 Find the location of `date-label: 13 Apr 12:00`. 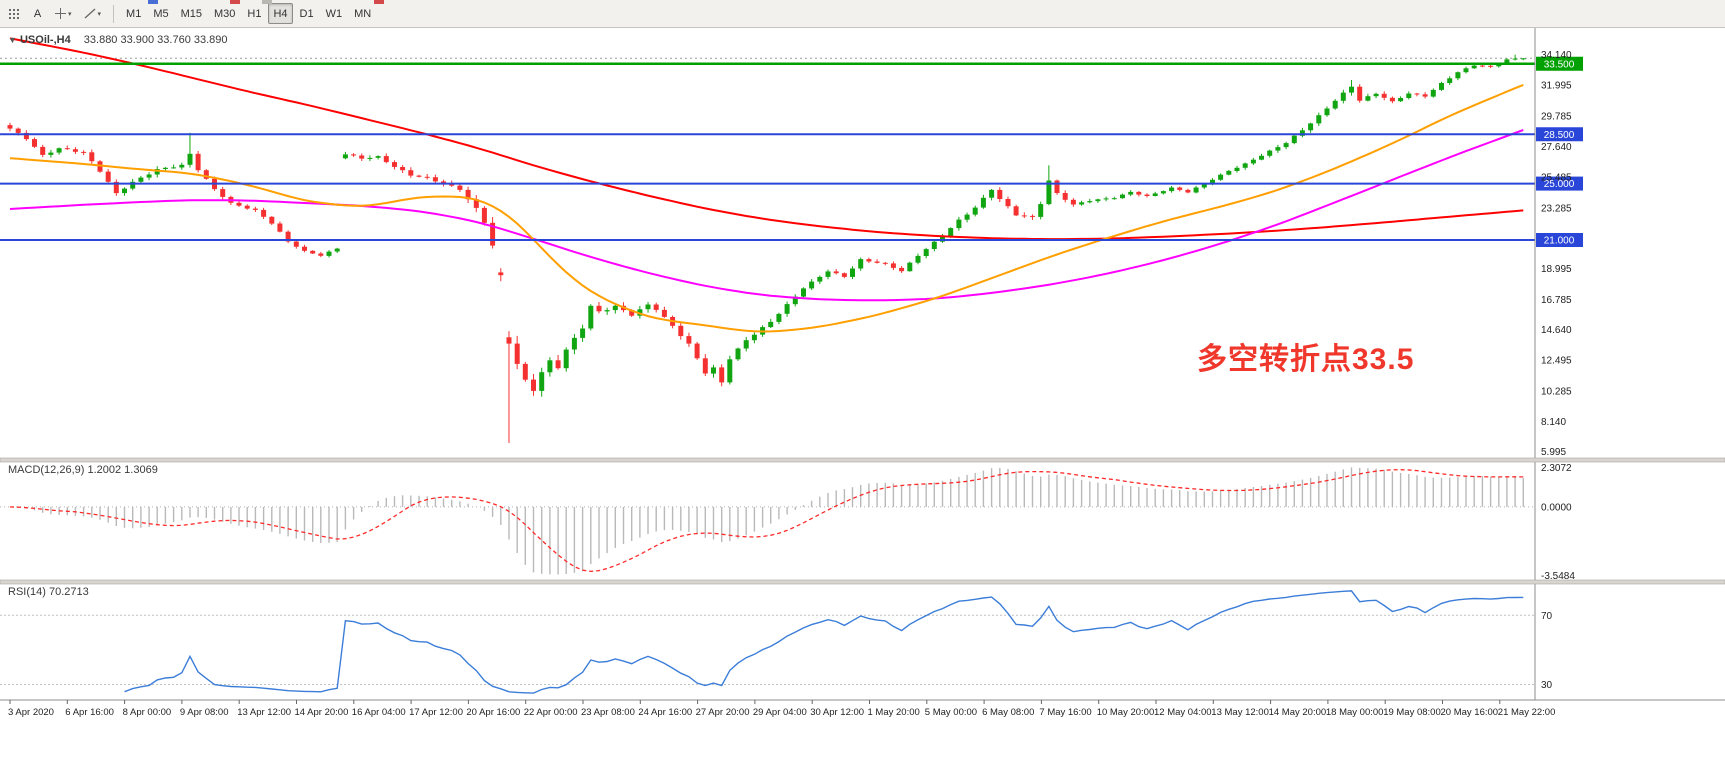

date-label: 13 Apr 12:00 is located at coordinates (264, 712).